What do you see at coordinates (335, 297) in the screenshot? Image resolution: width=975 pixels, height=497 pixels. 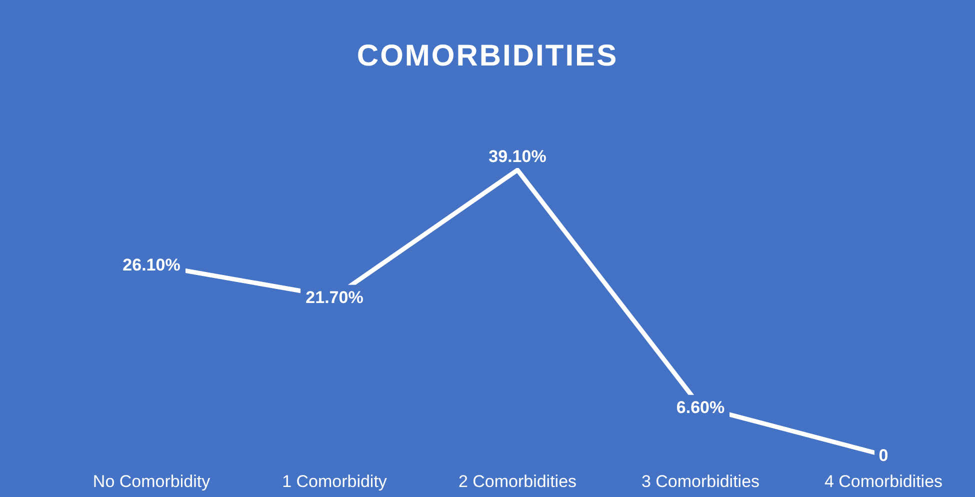 I see `data-label: 21.70%` at bounding box center [335, 297].